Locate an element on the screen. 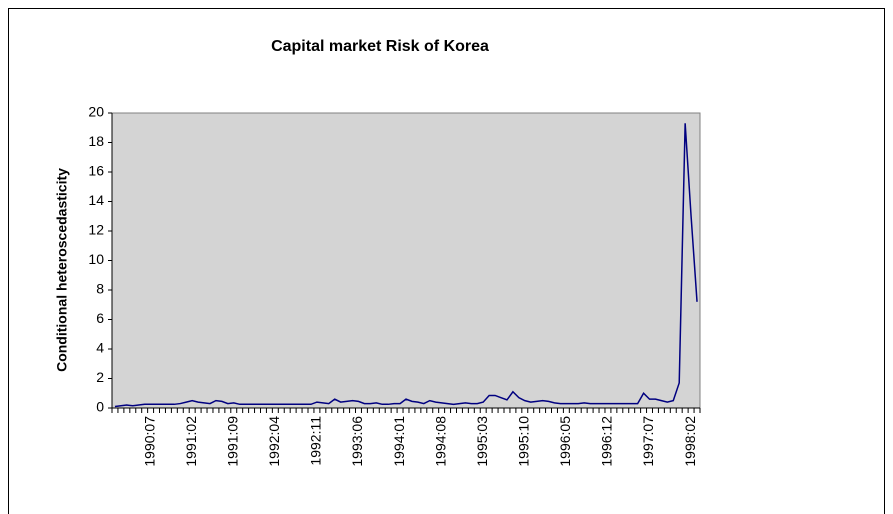 This screenshot has width=893, height=514. y-tick-label: 10 is located at coordinates (96, 259).